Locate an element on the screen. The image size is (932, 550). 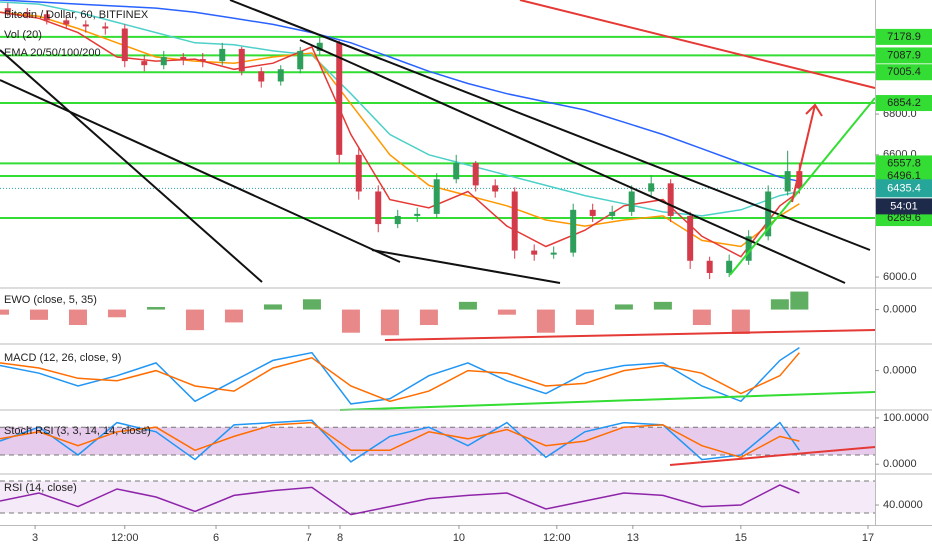
x-tick-label: 17 is located at coordinates (868, 538).